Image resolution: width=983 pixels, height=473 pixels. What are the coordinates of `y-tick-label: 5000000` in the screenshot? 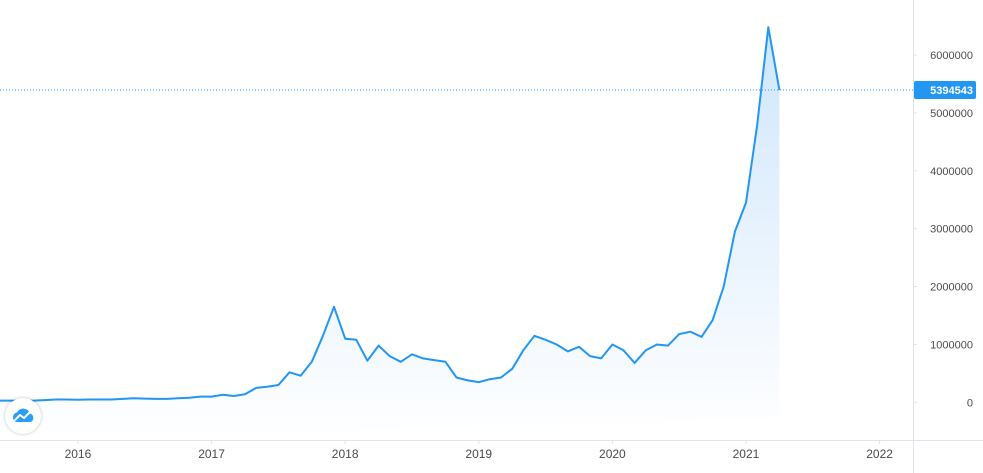 It's located at (951, 114).